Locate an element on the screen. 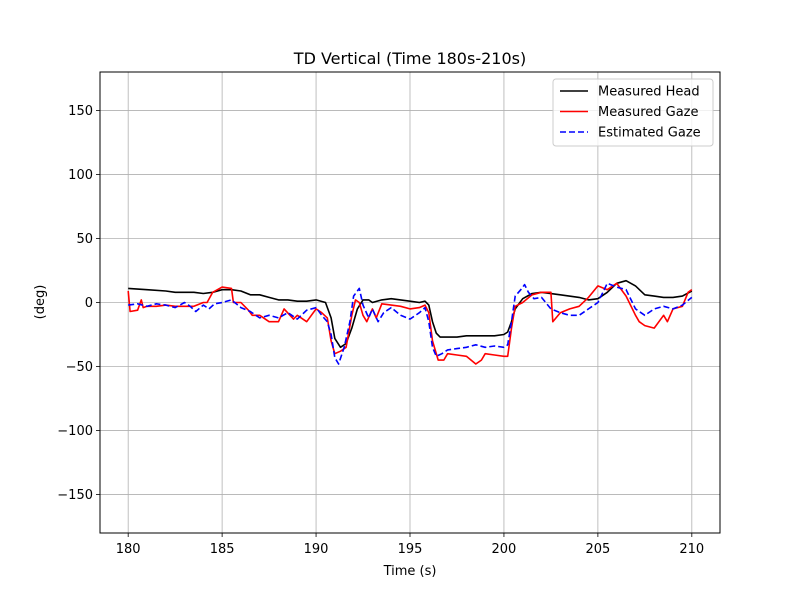  x-tick-label: 195 is located at coordinates (410, 549).